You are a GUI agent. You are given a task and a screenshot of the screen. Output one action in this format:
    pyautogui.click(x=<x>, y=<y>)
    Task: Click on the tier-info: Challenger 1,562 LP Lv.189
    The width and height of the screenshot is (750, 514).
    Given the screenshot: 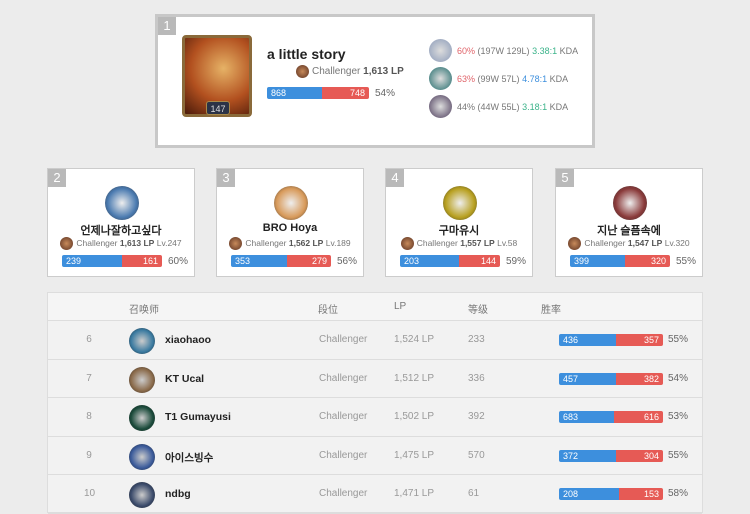 What is the action you would take?
    pyautogui.click(x=290, y=243)
    